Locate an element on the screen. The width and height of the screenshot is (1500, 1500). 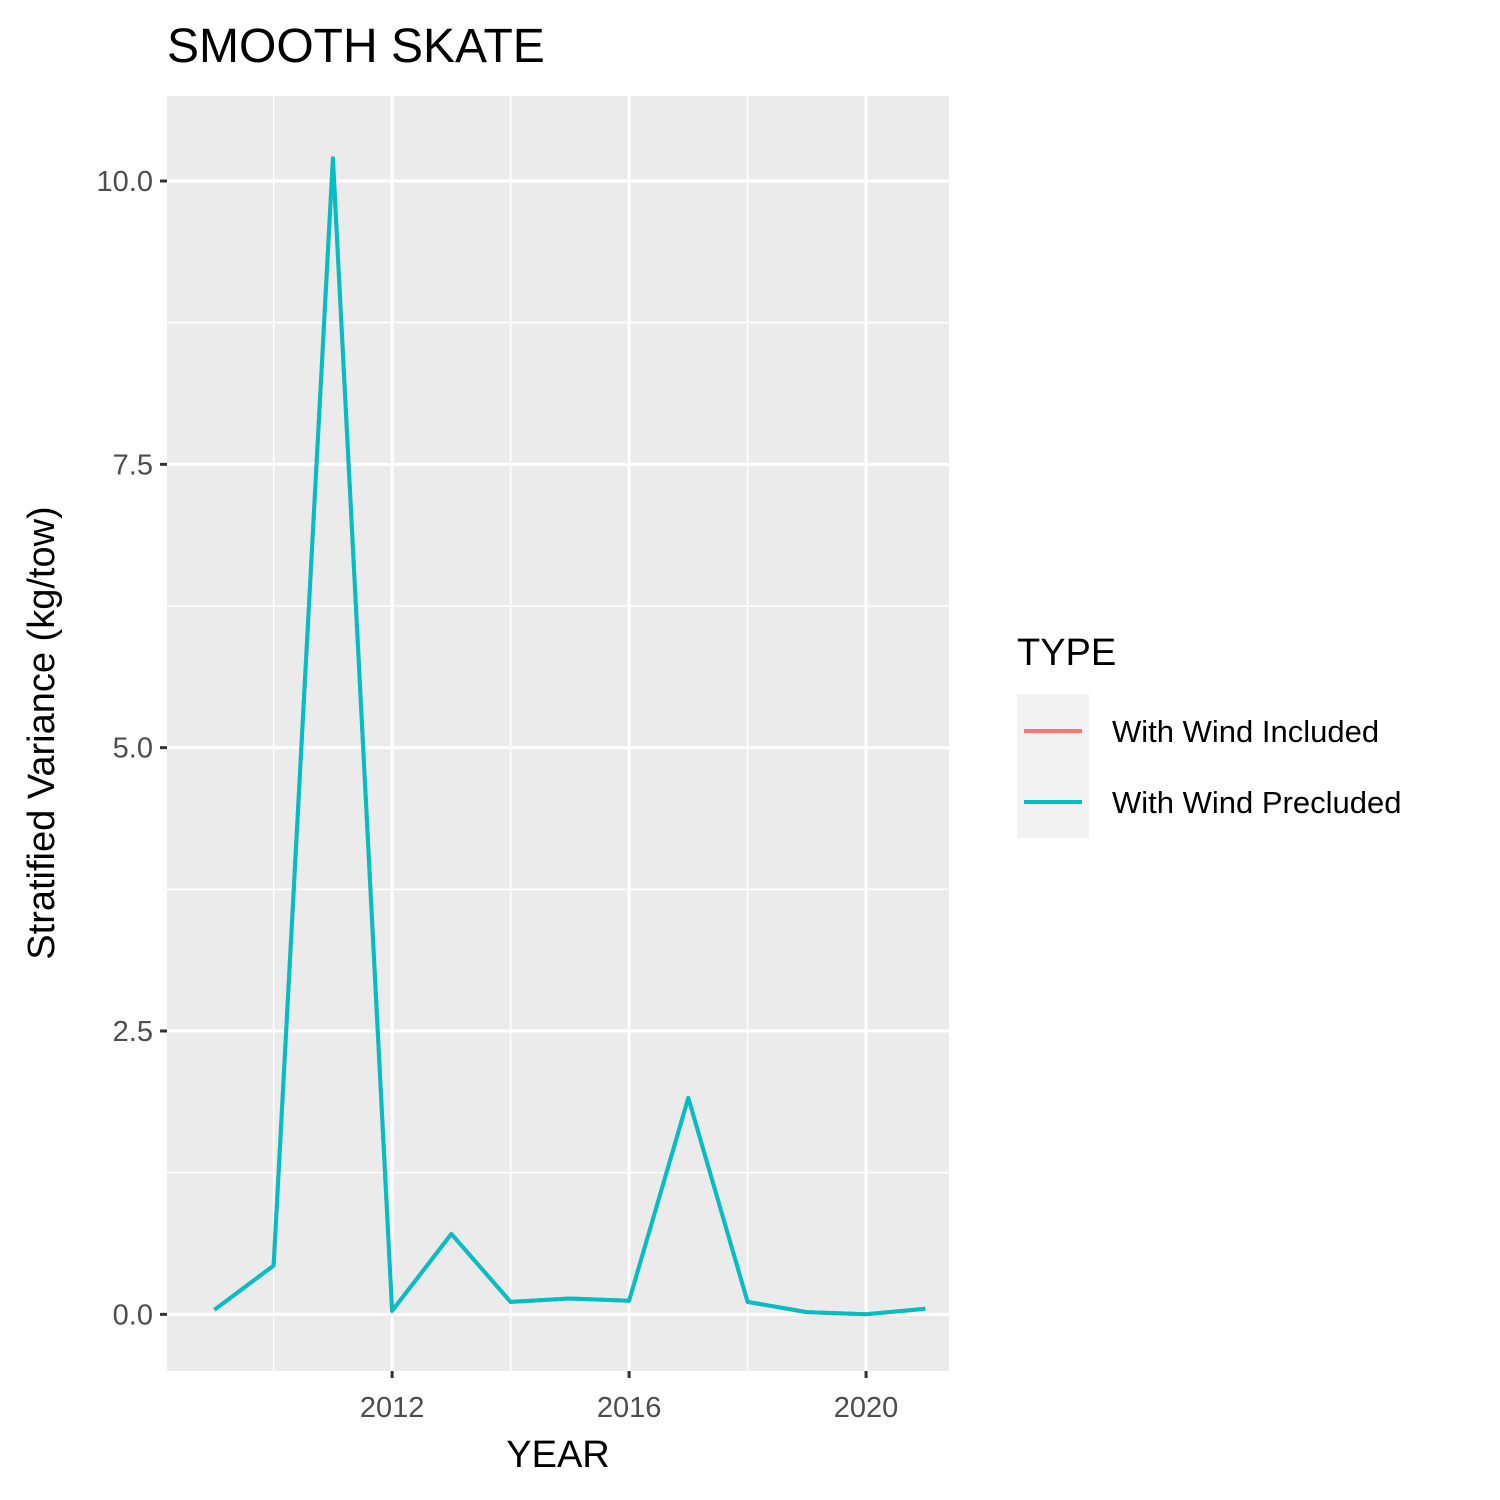
legend-title: TYPE is located at coordinates (1066, 653).